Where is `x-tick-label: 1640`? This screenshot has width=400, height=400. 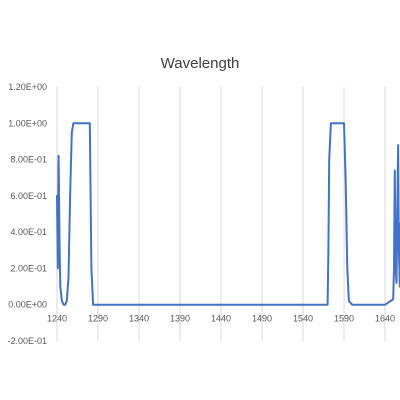
x-tick-label: 1640 is located at coordinates (385, 319).